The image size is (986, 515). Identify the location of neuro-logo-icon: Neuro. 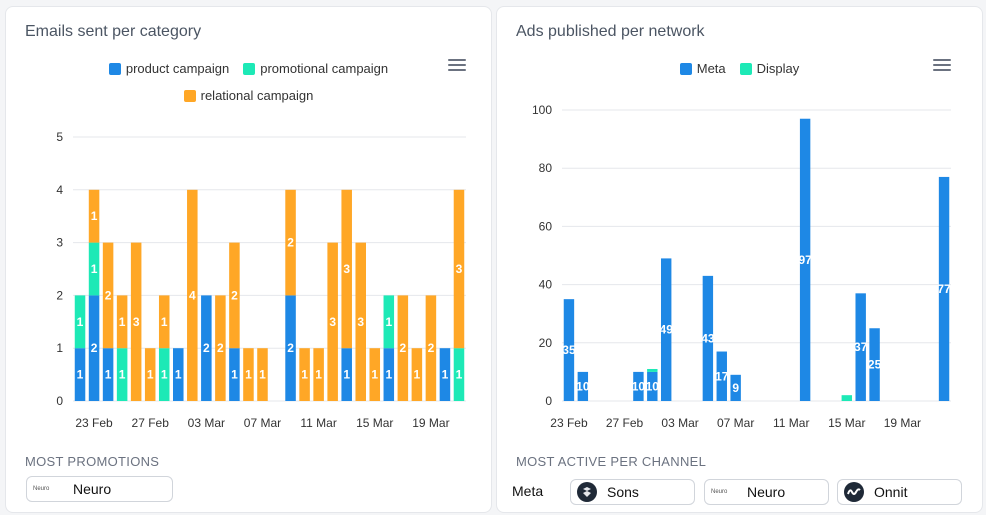
(719, 492).